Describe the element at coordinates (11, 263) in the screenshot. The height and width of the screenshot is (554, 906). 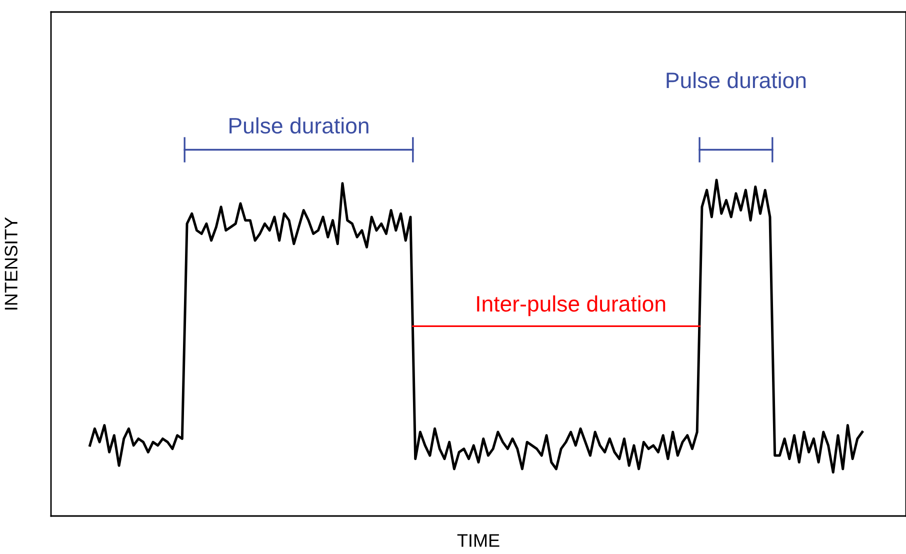
I see `y-axis-title: INTENSITY` at that location.